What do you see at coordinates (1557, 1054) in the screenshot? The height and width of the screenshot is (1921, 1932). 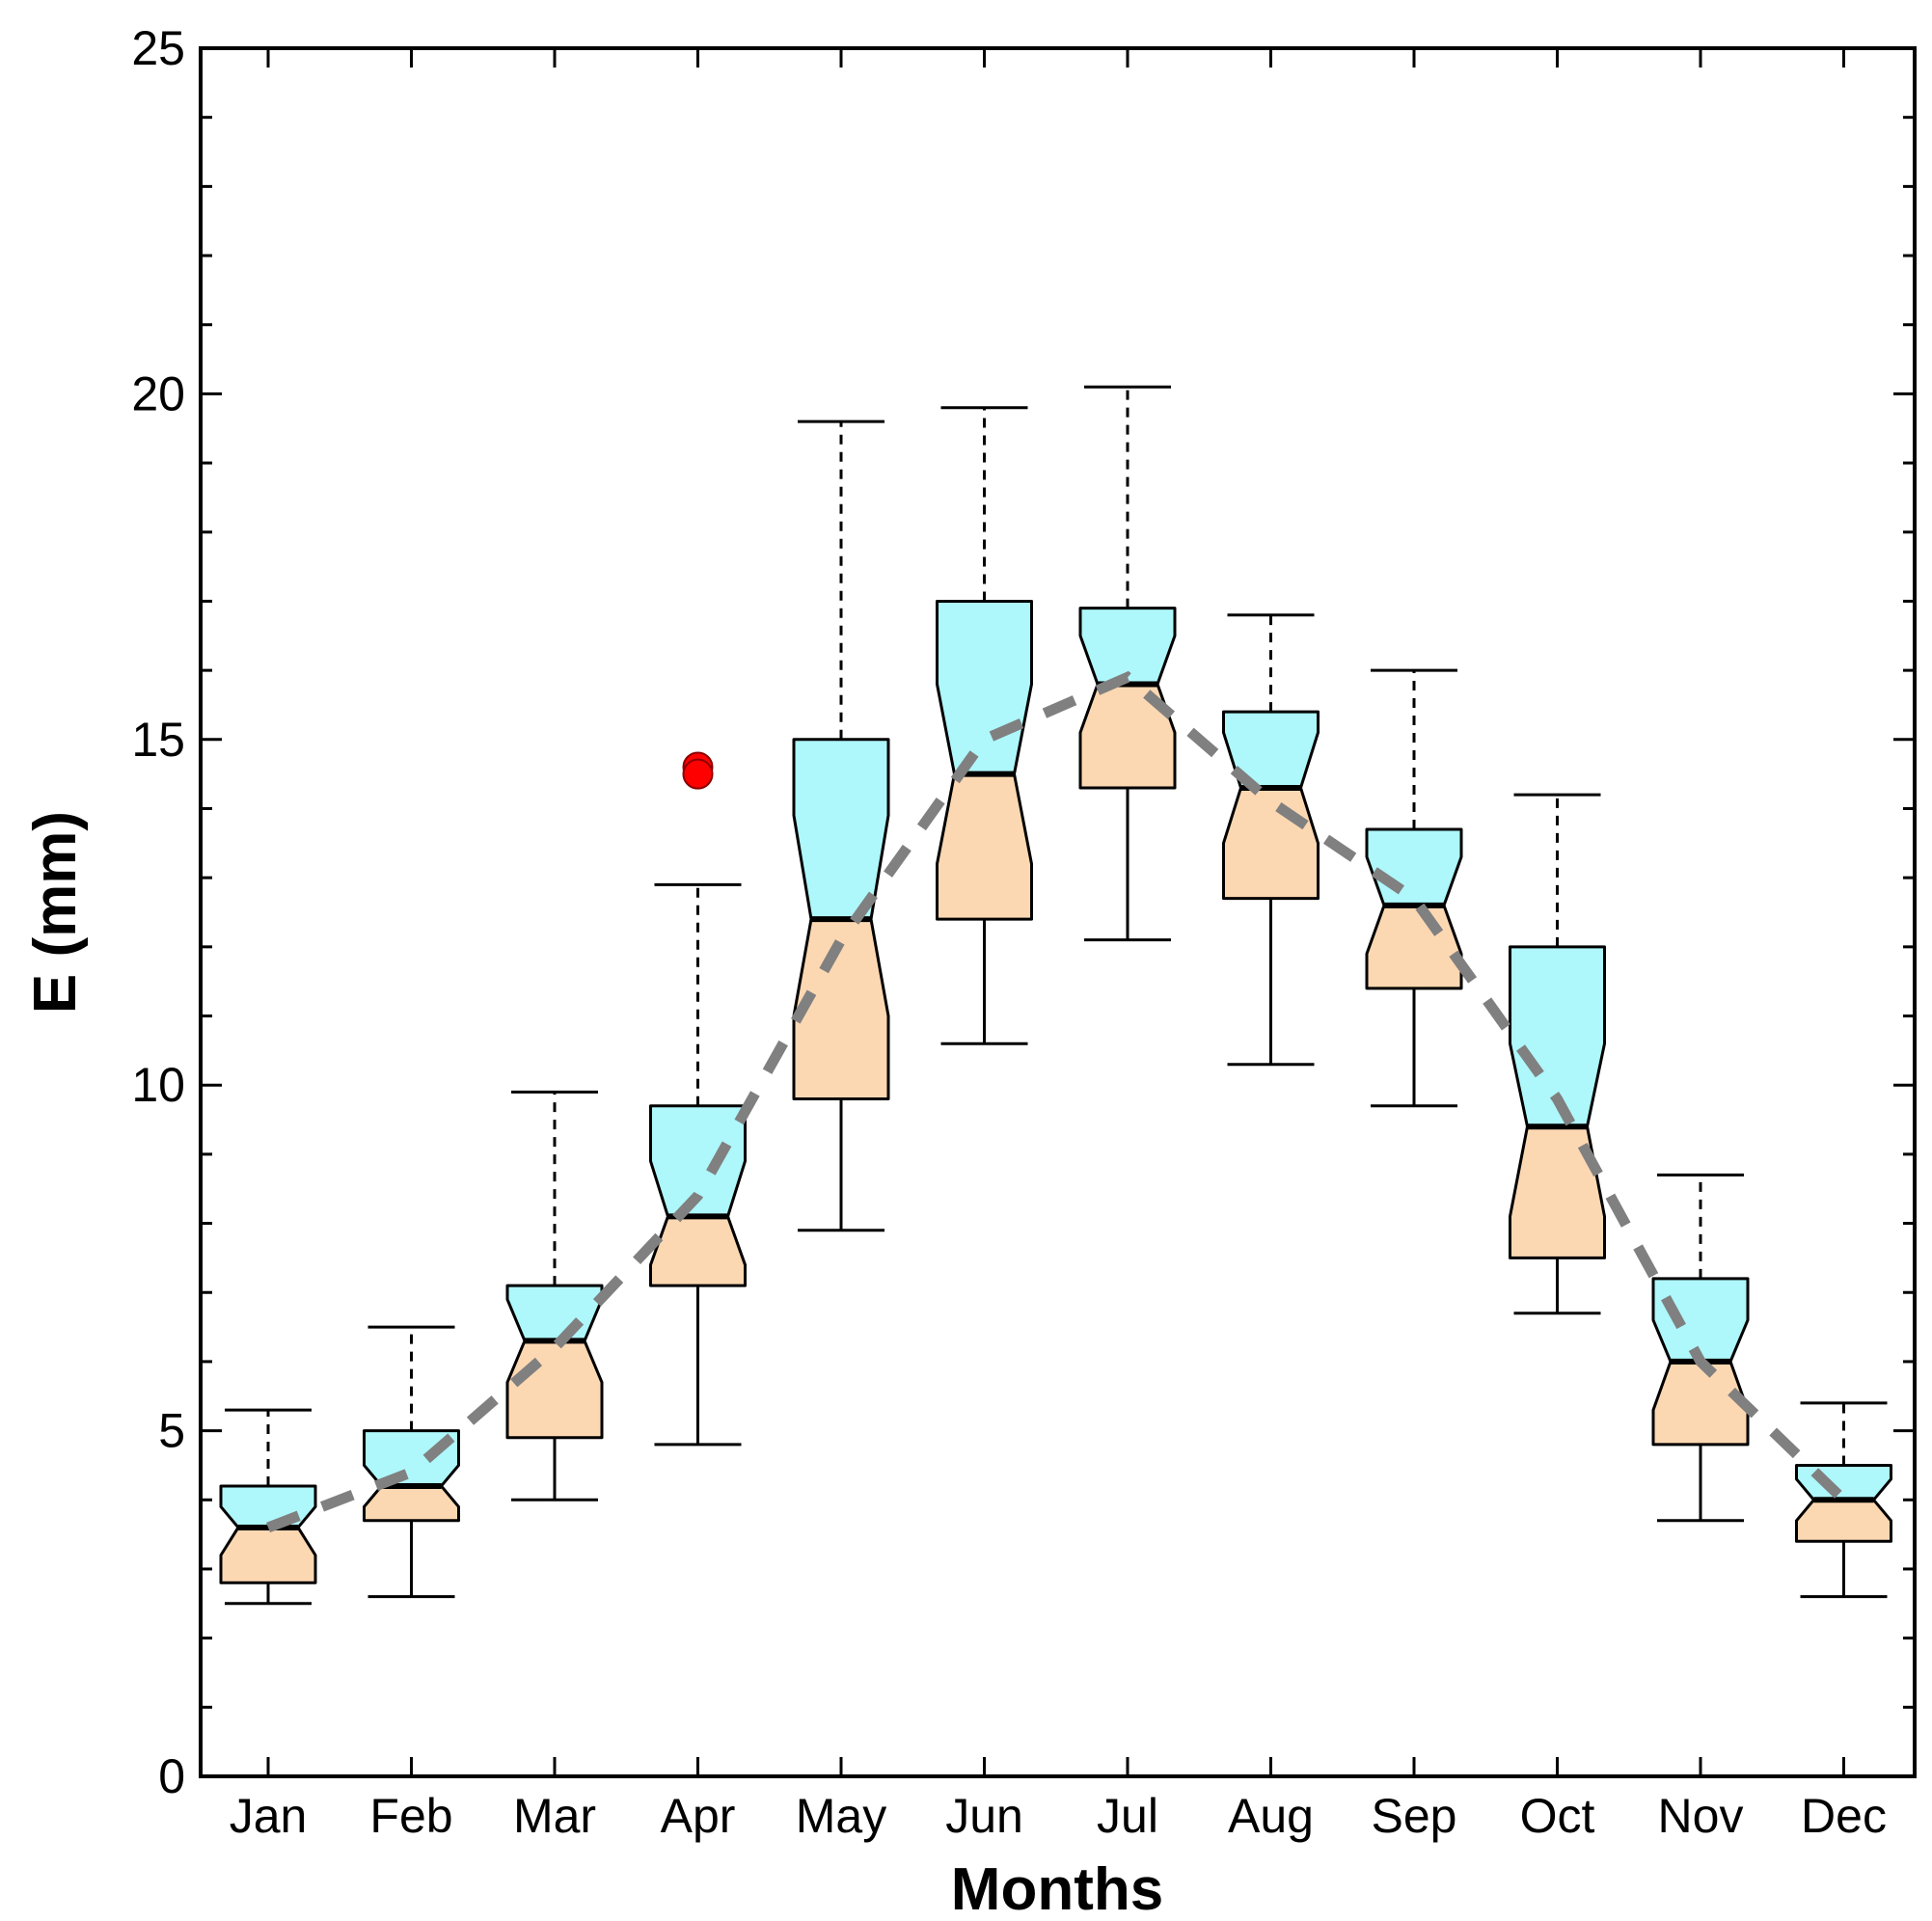 I see `box-oct` at bounding box center [1557, 1054].